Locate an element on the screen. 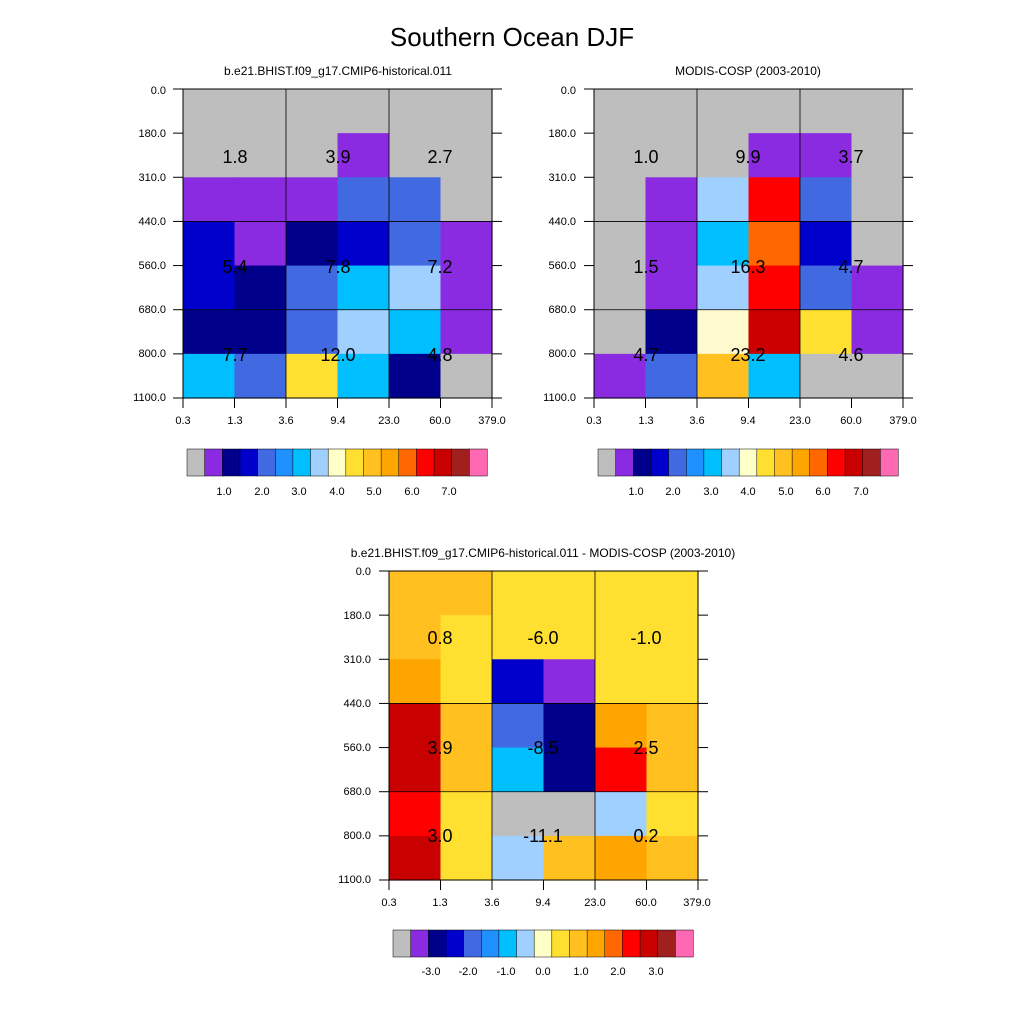 The width and height of the screenshot is (1024, 1024). y-tick-label: 800.0 is located at coordinates (562, 354).